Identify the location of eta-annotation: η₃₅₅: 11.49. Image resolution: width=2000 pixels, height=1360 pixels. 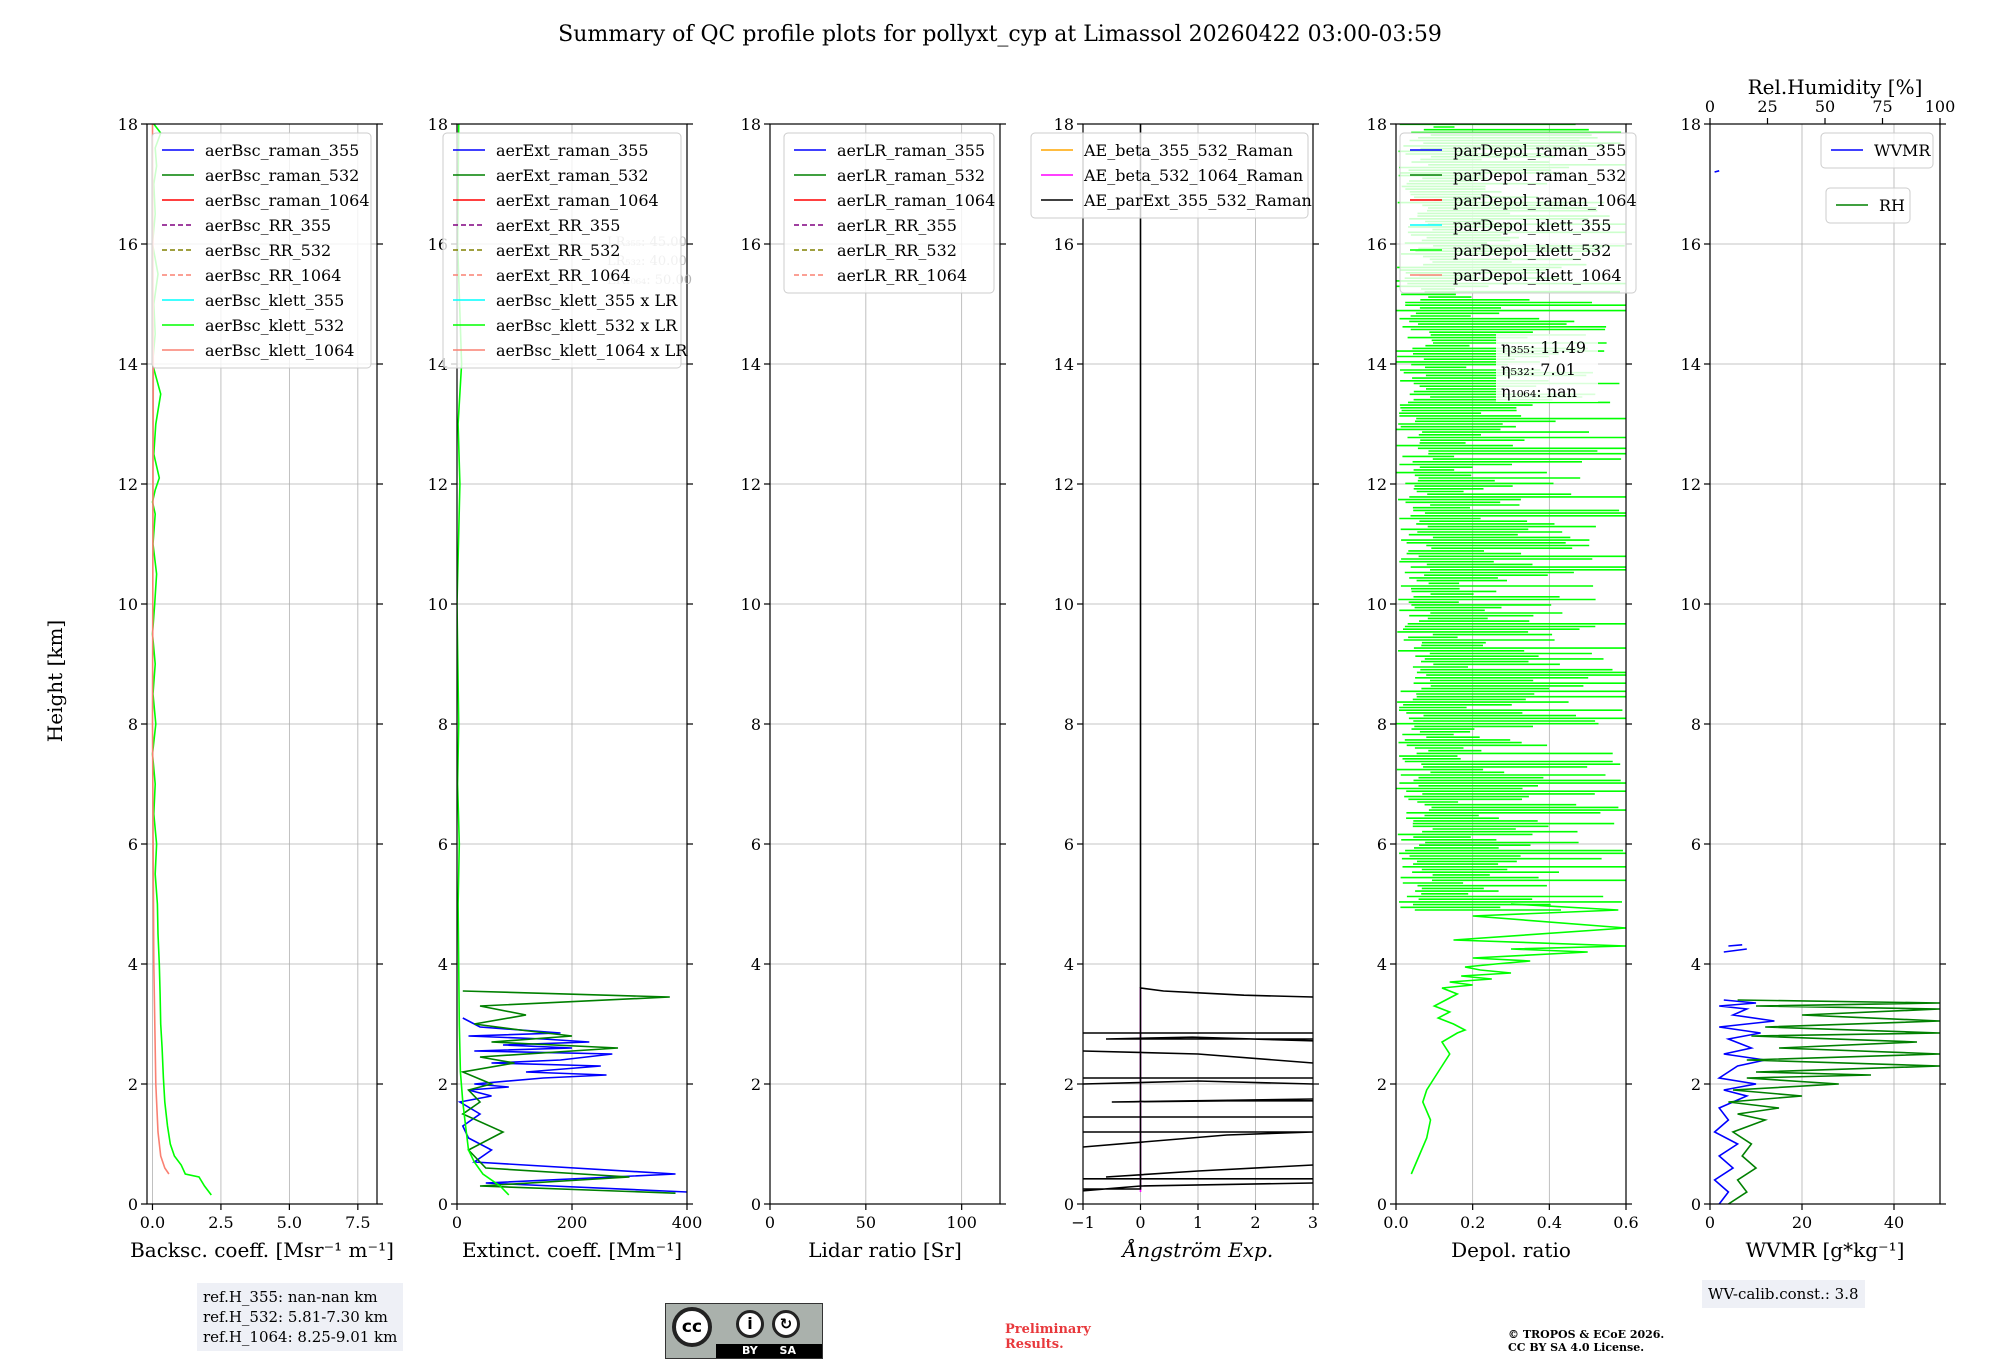
(1543, 347).